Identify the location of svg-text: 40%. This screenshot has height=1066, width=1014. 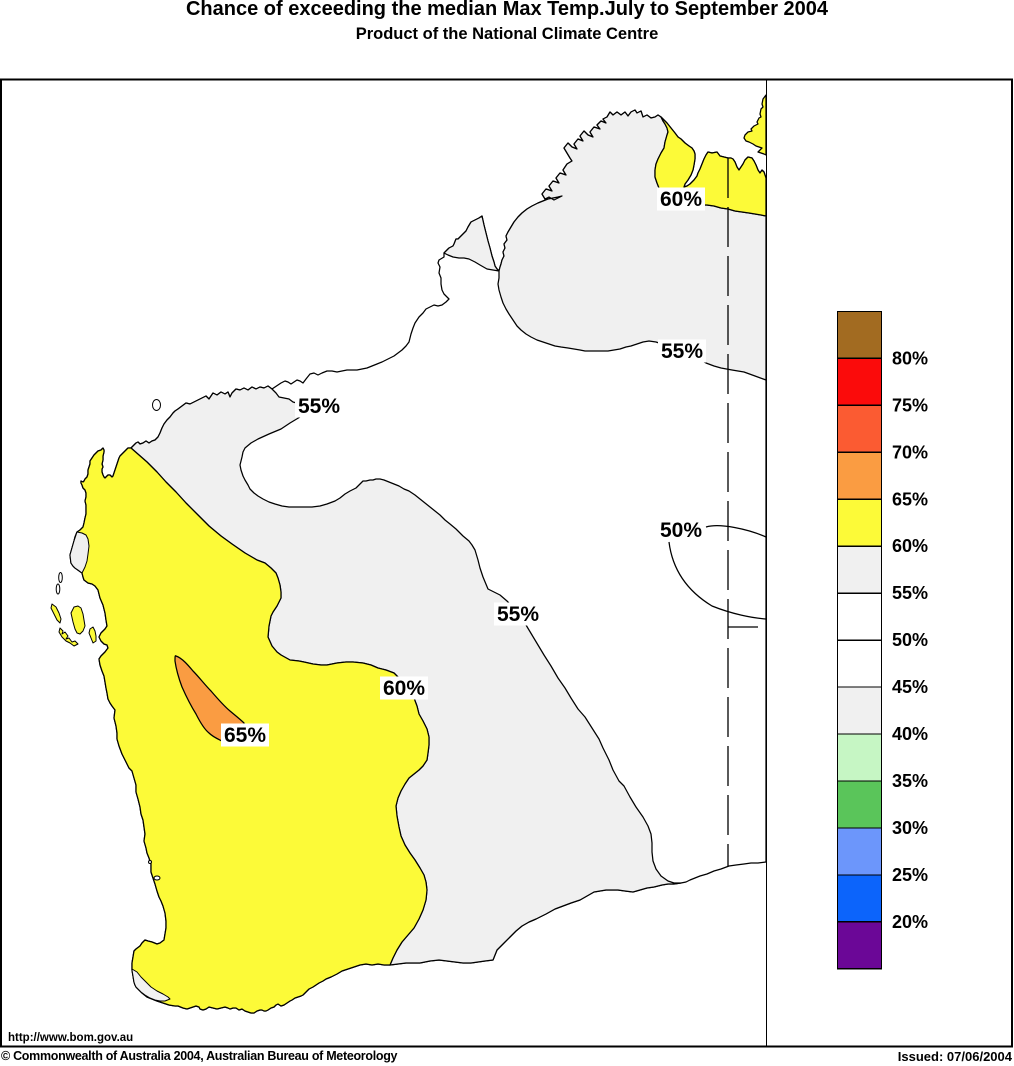
(910, 734).